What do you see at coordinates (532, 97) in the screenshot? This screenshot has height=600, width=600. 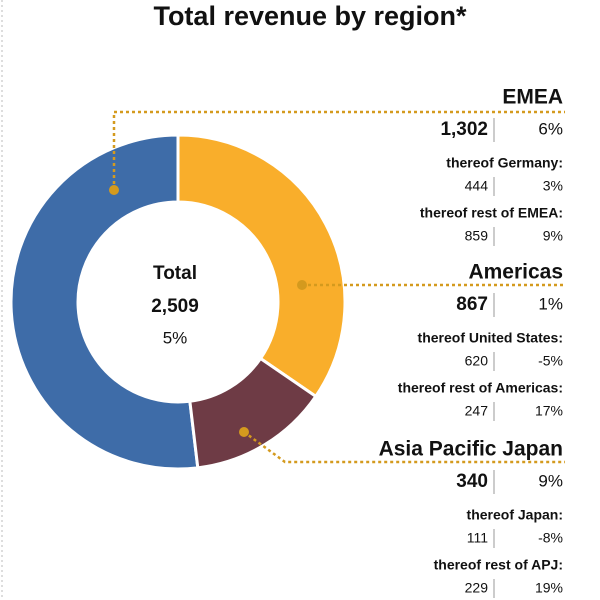 I see `region-name: EMEA` at bounding box center [532, 97].